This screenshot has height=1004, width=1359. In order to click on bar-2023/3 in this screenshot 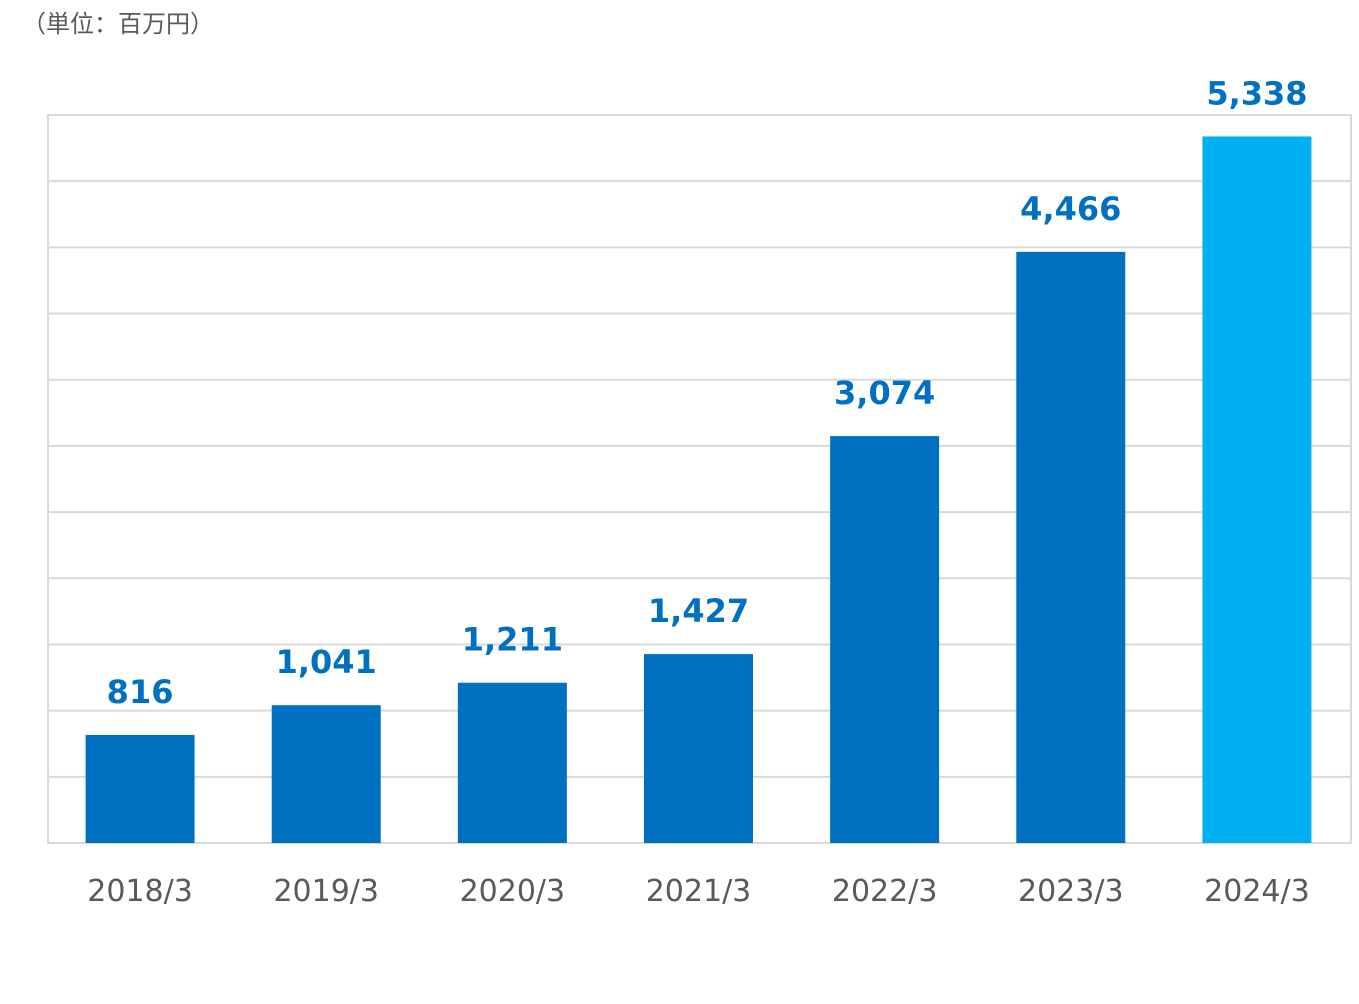, I will do `click(1071, 547)`.